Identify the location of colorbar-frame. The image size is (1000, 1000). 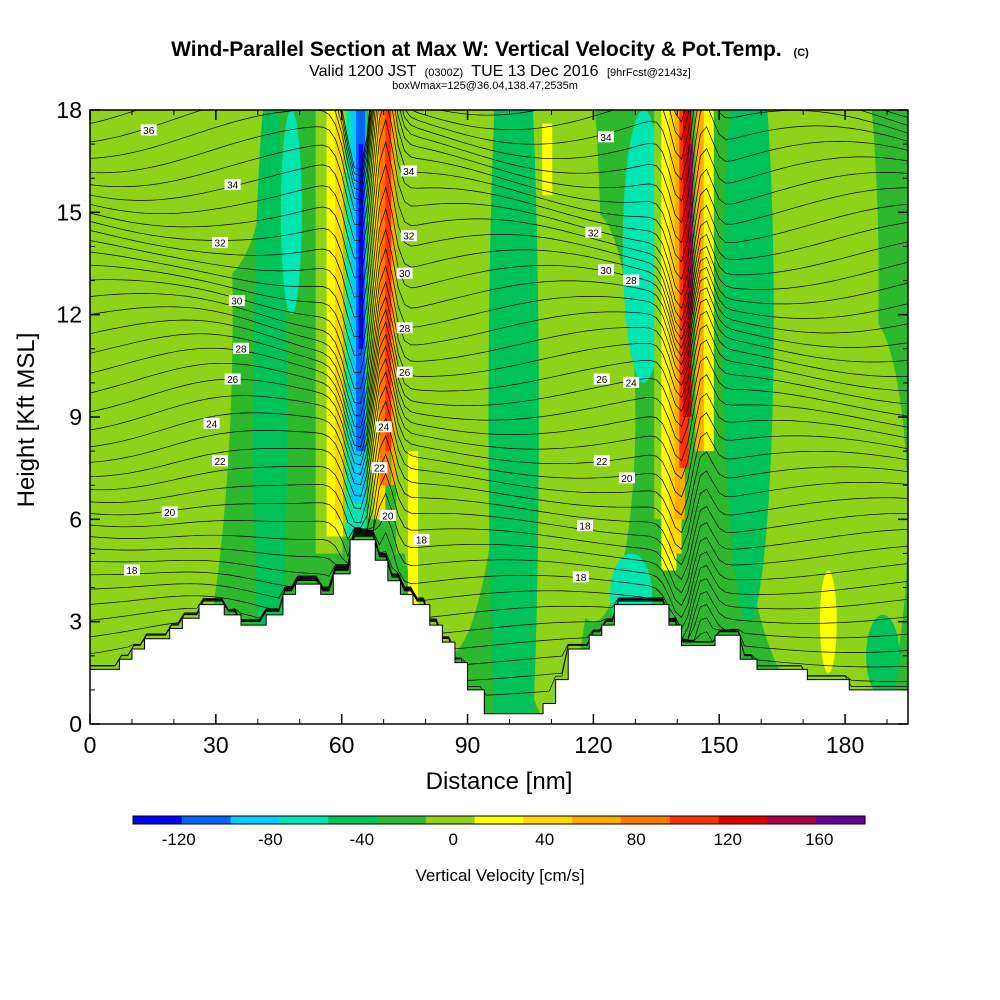
(499, 820).